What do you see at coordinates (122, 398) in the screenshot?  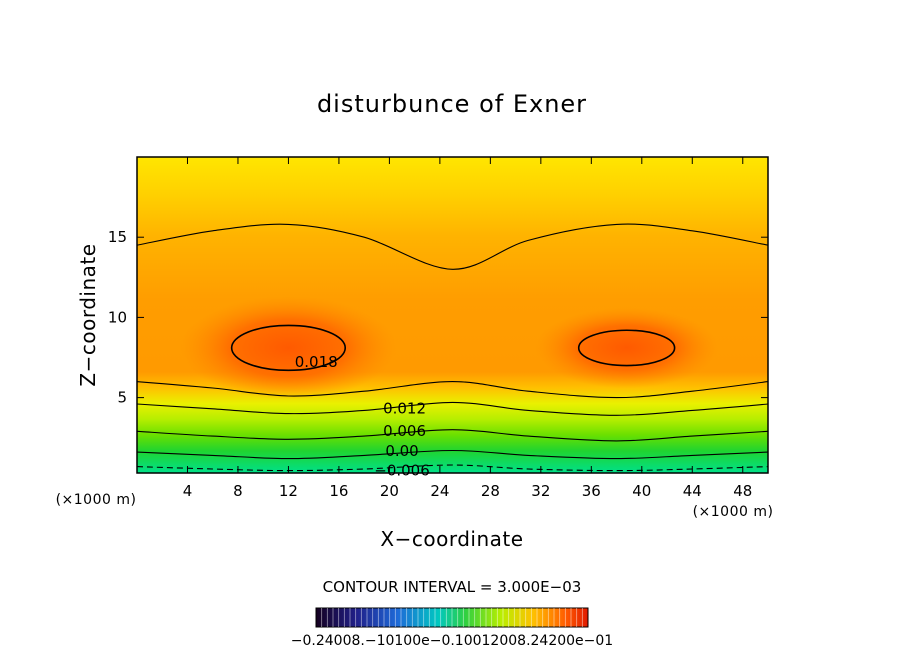 I see `y-tick-label-0: 5` at bounding box center [122, 398].